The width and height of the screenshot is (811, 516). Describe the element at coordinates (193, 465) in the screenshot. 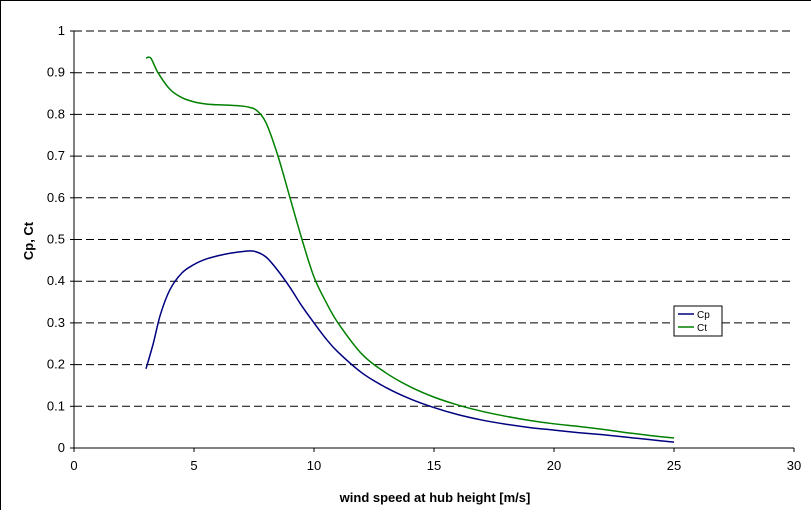

I see `x-tick-label: 5` at that location.